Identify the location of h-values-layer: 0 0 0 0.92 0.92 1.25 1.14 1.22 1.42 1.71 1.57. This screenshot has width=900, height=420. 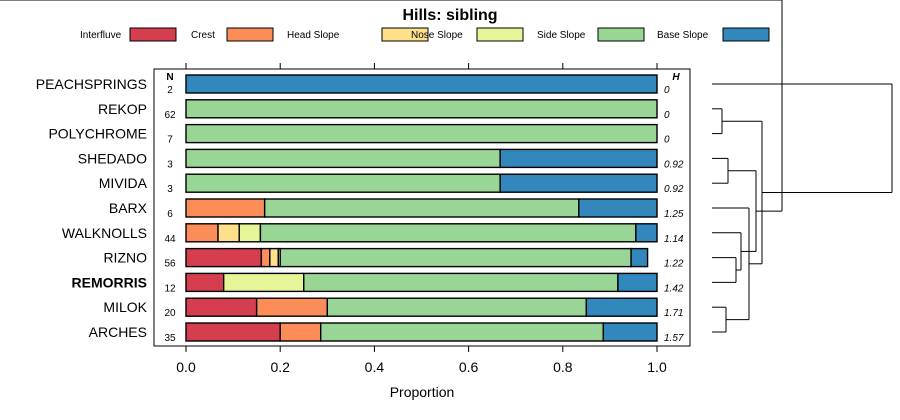
(674, 214).